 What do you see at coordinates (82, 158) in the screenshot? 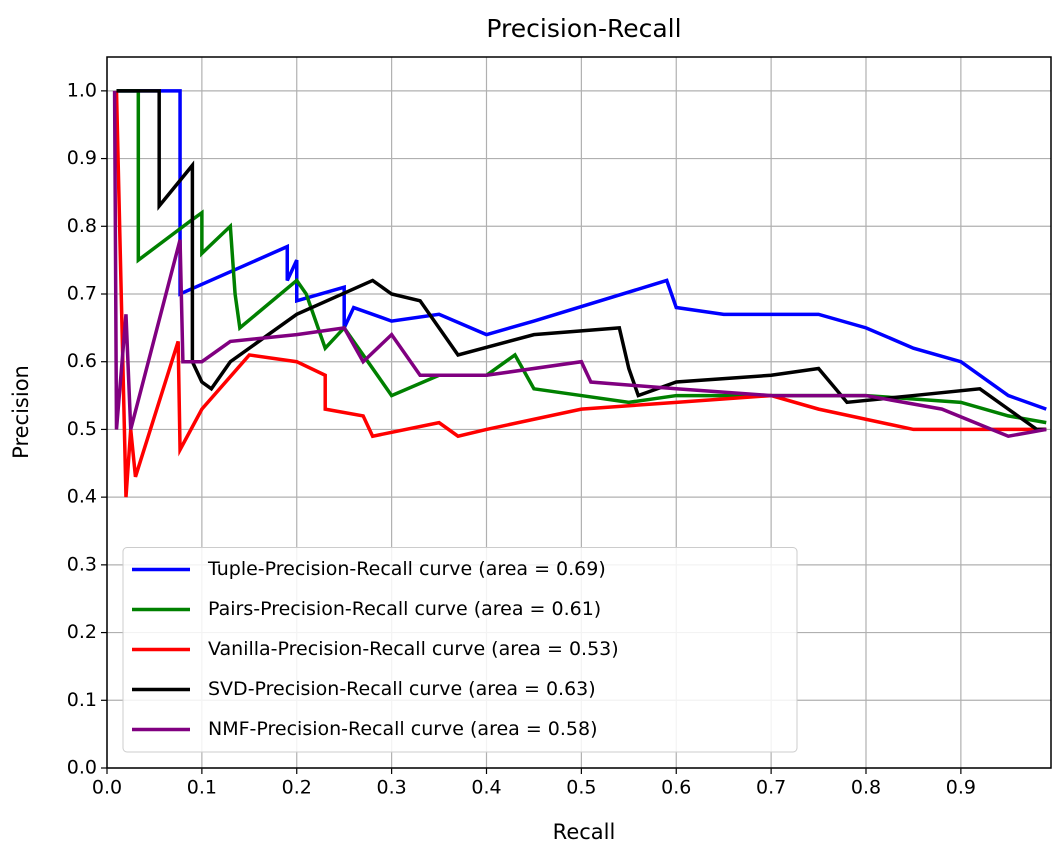
I see `y-tick-label: 0.9` at bounding box center [82, 158].